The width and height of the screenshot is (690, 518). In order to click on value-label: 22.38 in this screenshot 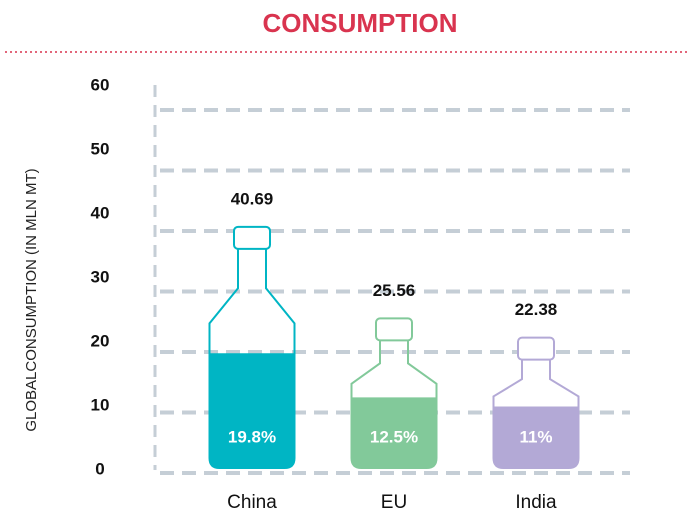, I will do `click(536, 309)`.